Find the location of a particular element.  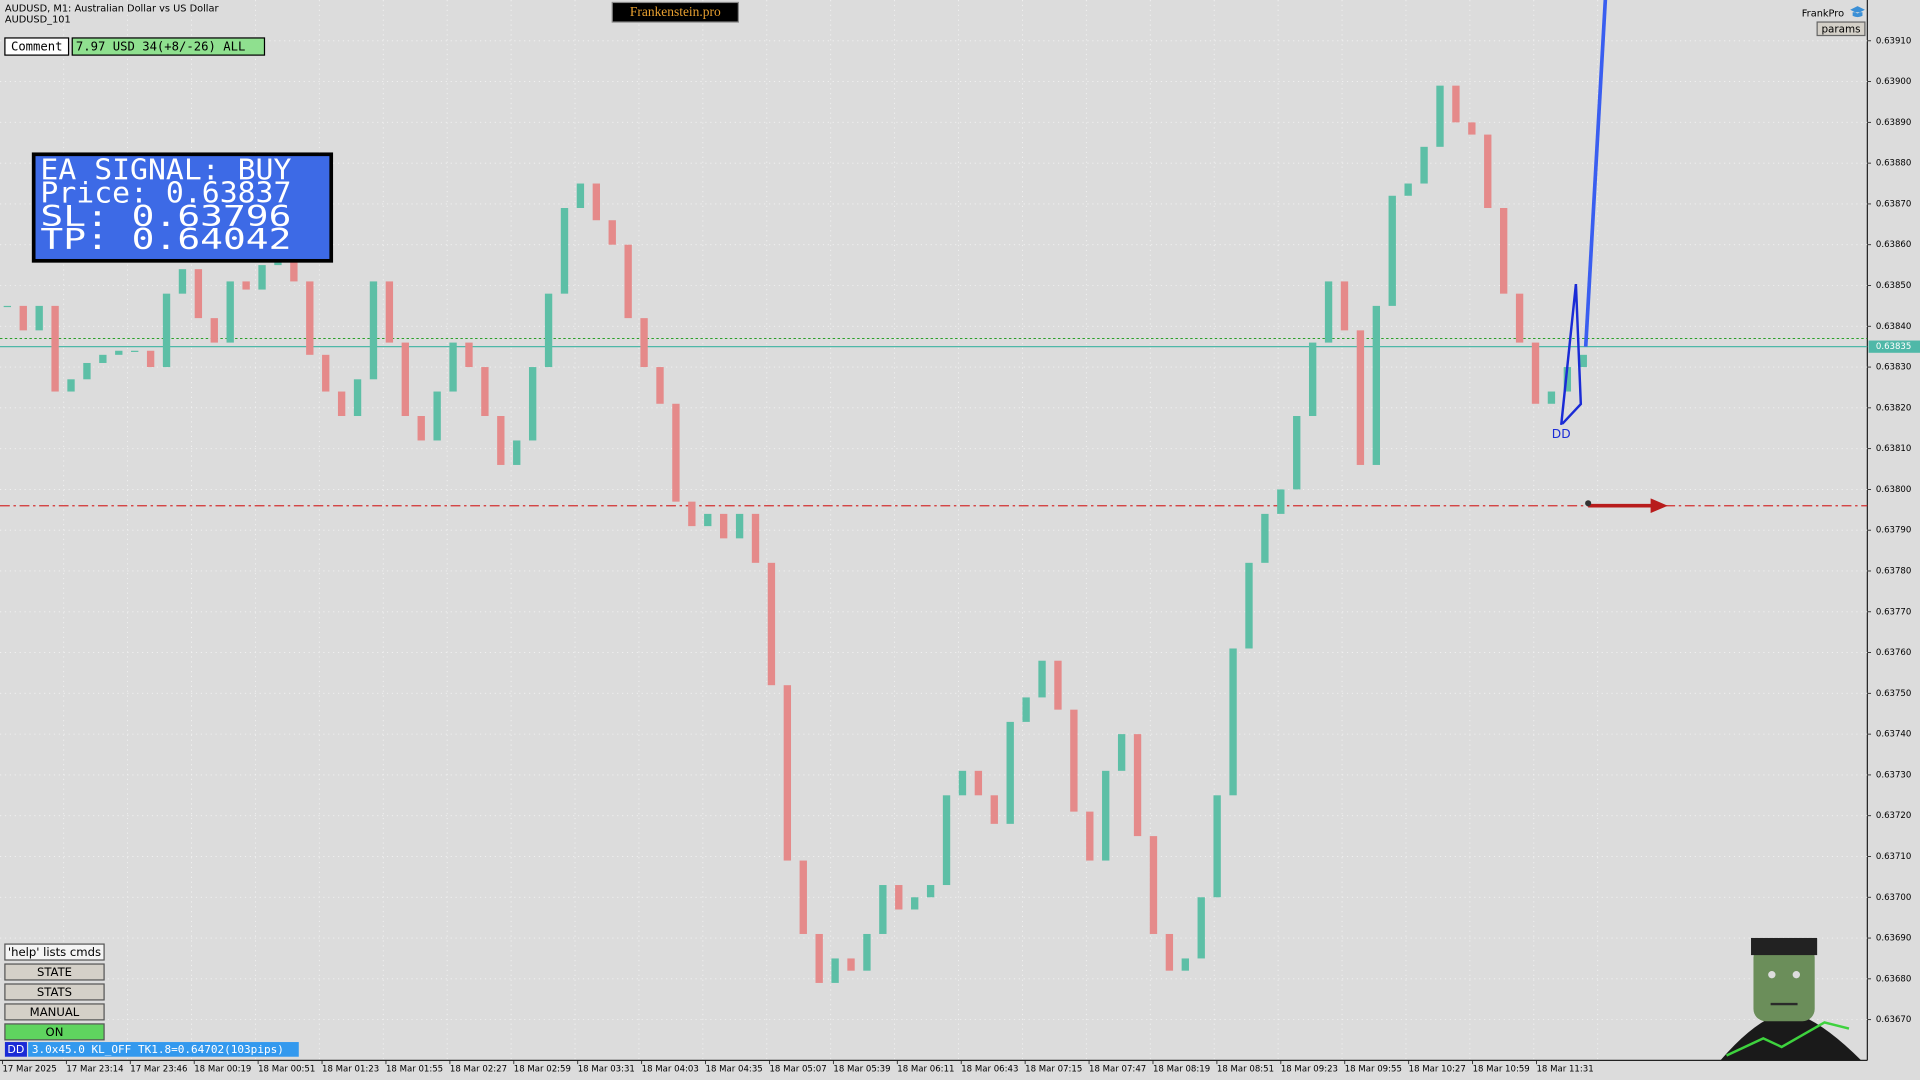

comment-label-box is located at coordinates (37, 46).